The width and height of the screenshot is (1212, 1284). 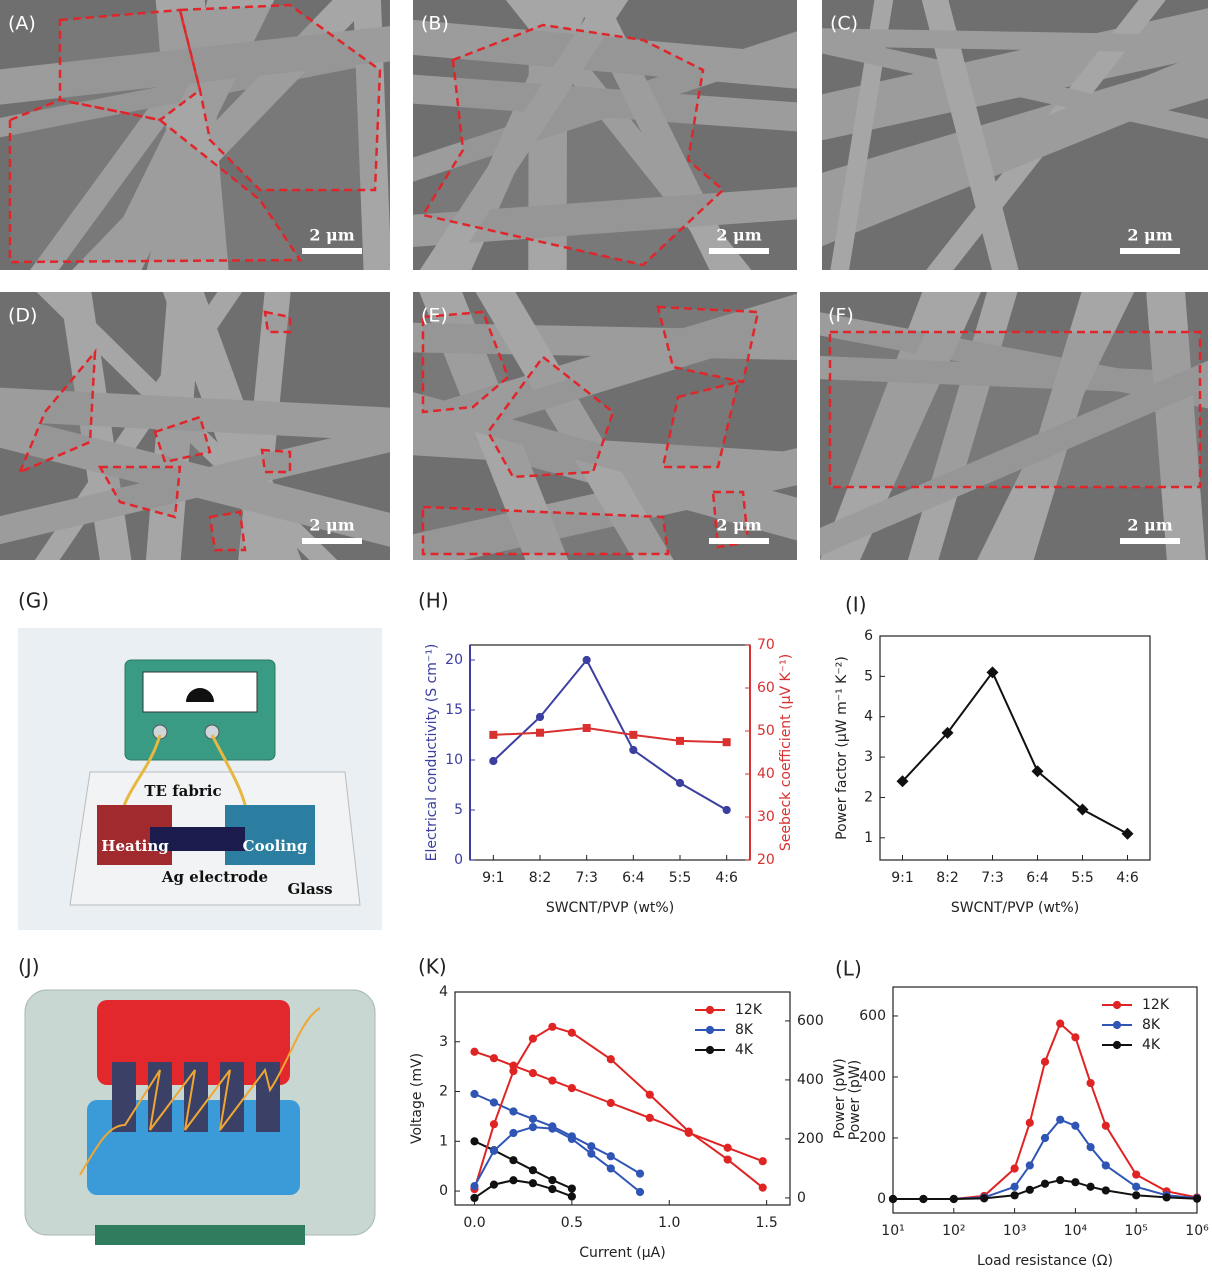 I want to click on base-edge, so click(x=200, y=1235).